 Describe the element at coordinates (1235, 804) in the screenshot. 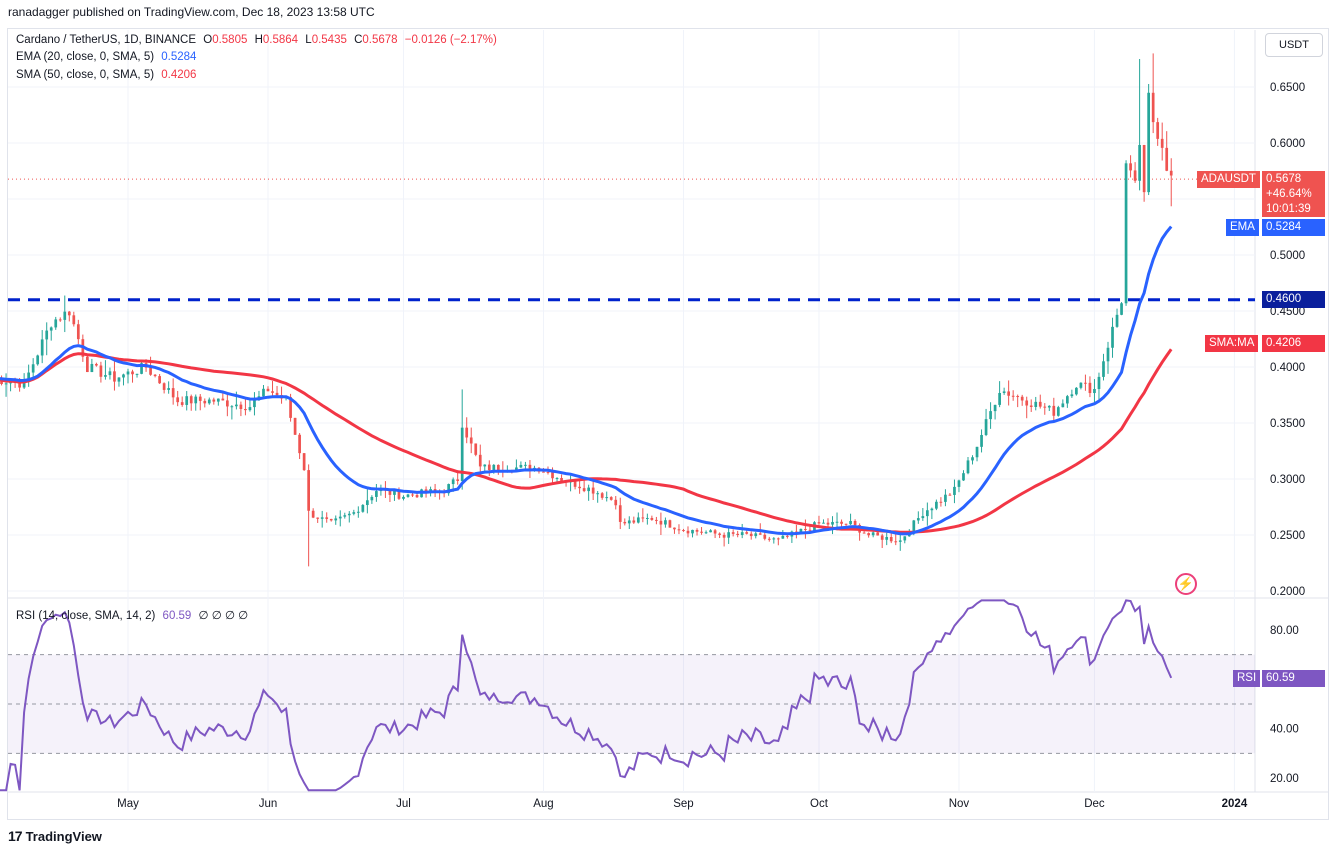

I see `time-tick-label: 2024` at that location.